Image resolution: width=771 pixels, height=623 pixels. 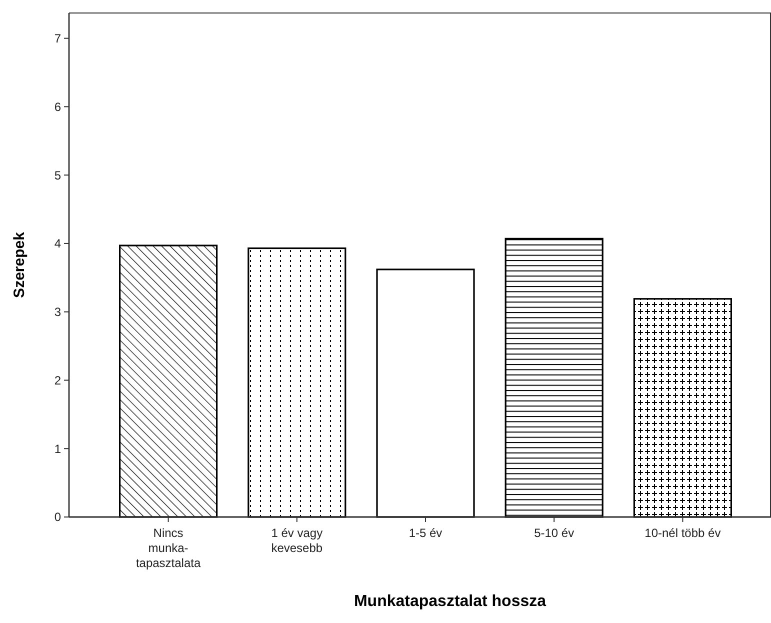 What do you see at coordinates (425, 533) in the screenshot?
I see `x-tick-label: 1-5 év` at bounding box center [425, 533].